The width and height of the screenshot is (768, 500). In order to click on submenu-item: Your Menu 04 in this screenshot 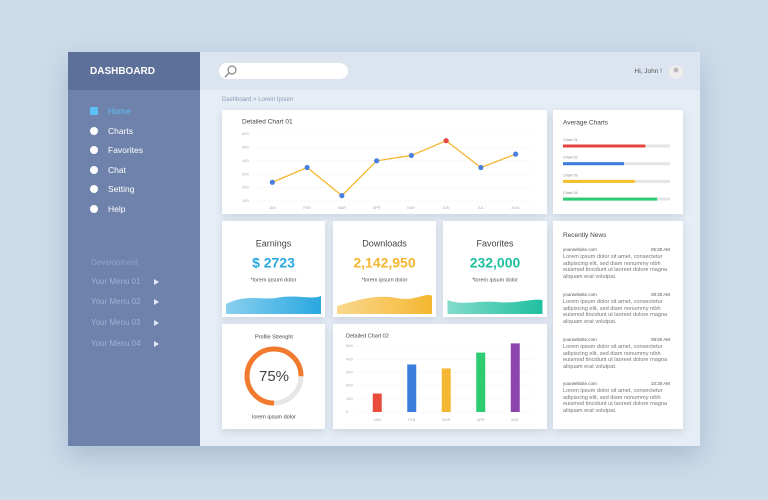, I will do `click(116, 343)`.